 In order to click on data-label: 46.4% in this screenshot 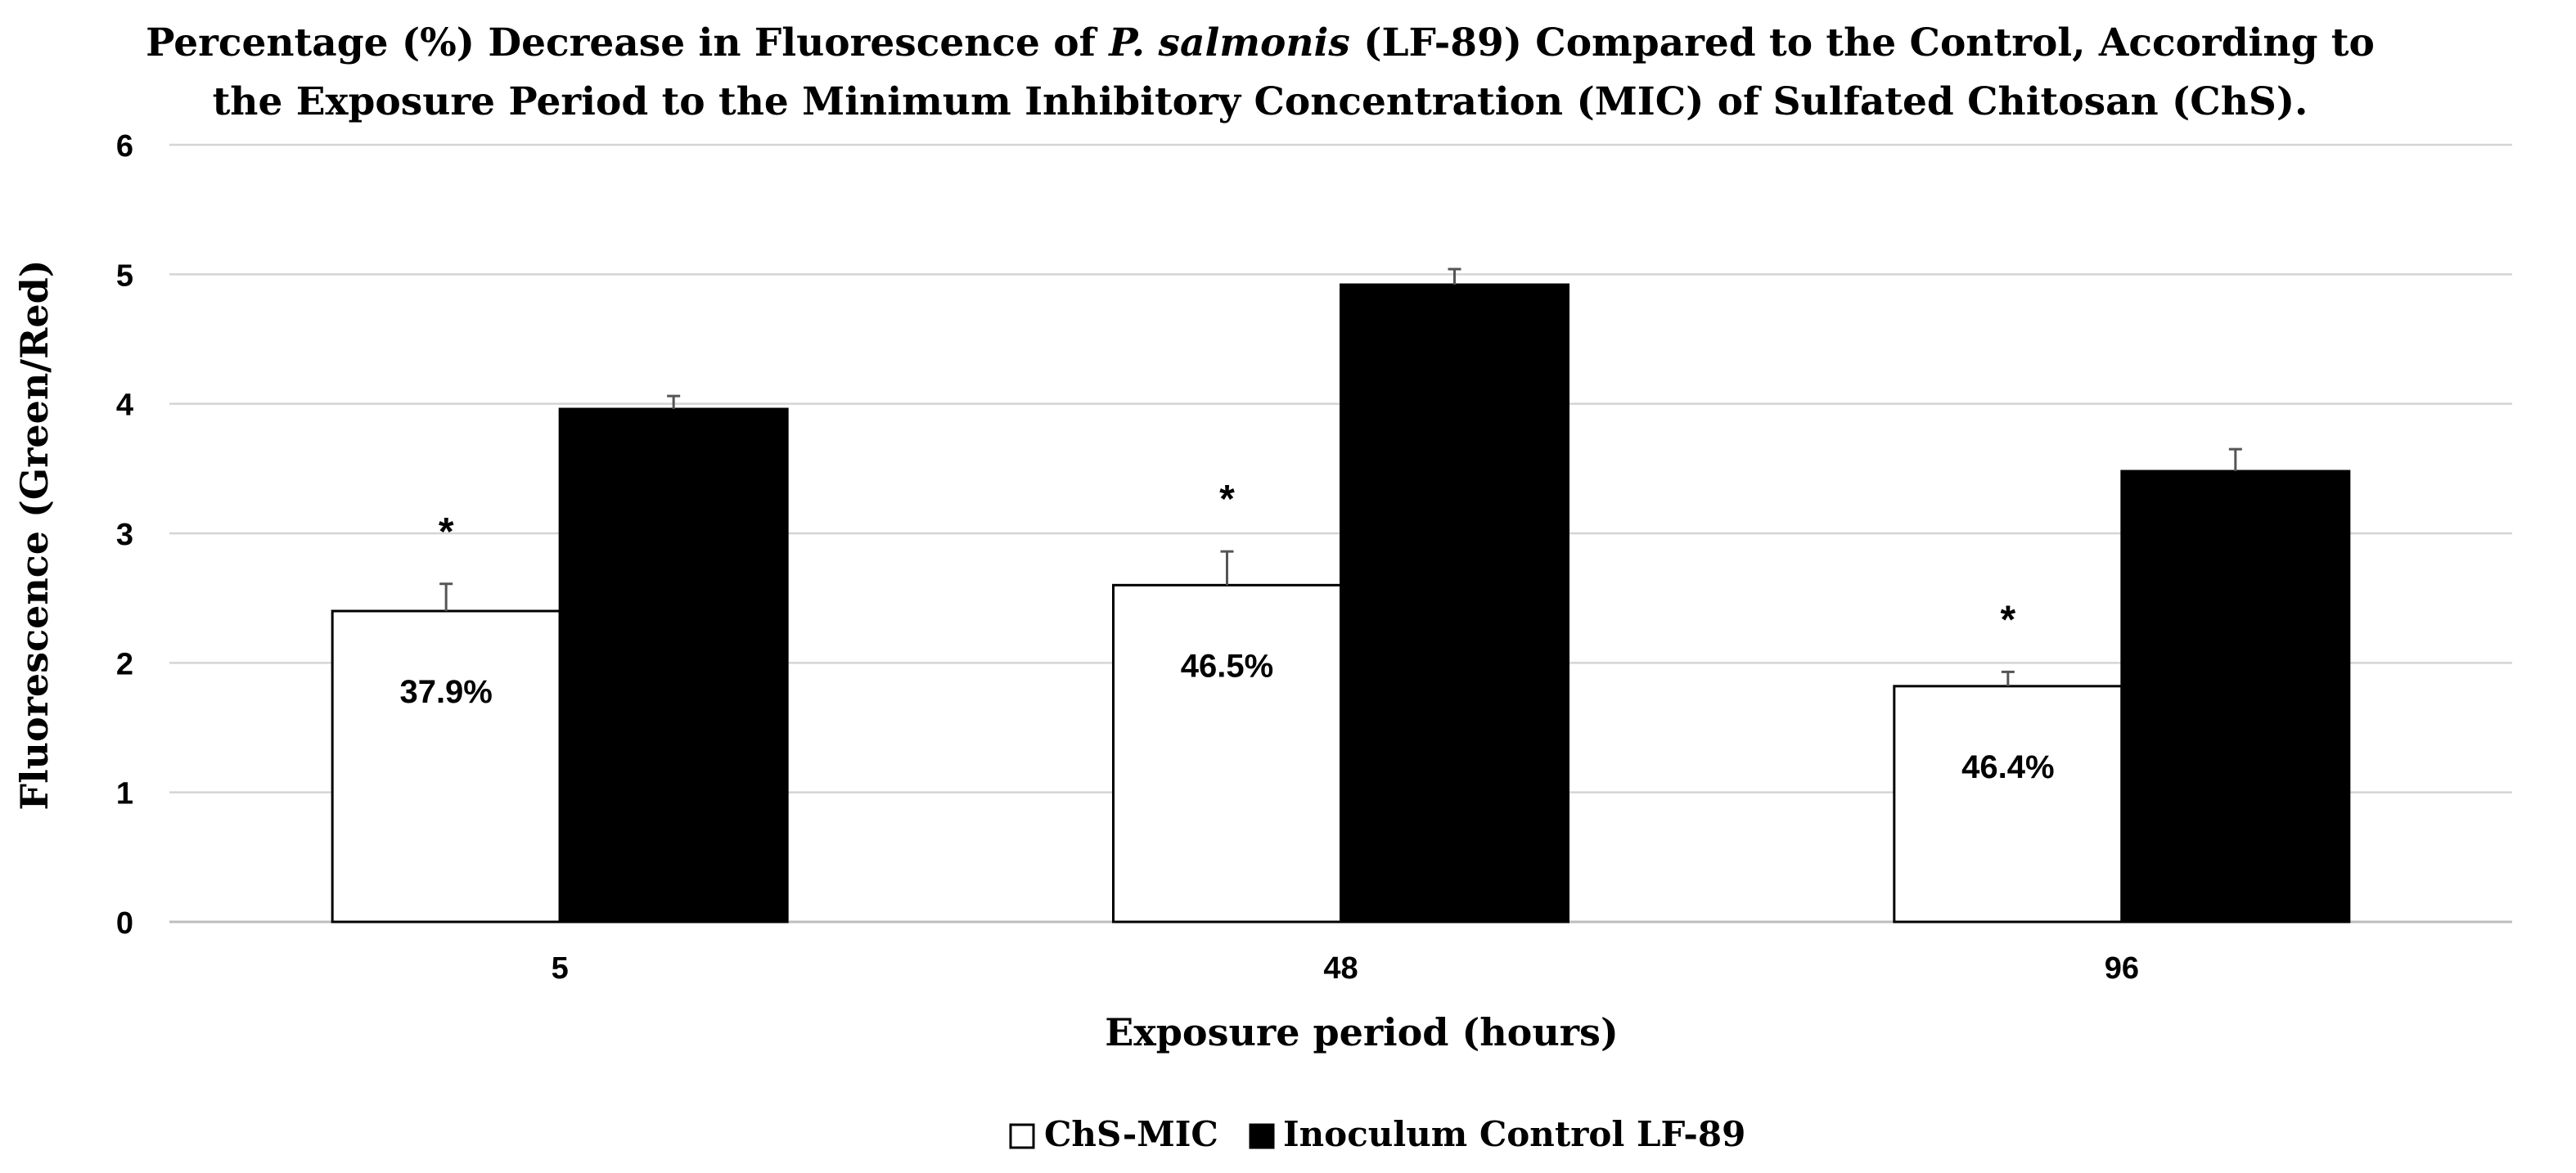, I will do `click(2008, 767)`.